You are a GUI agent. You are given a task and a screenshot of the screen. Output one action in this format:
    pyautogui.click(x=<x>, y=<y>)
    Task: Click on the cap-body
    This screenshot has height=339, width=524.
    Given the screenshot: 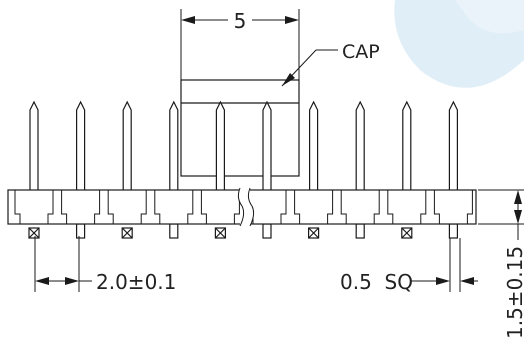 What is the action you would take?
    pyautogui.click(x=240, y=128)
    